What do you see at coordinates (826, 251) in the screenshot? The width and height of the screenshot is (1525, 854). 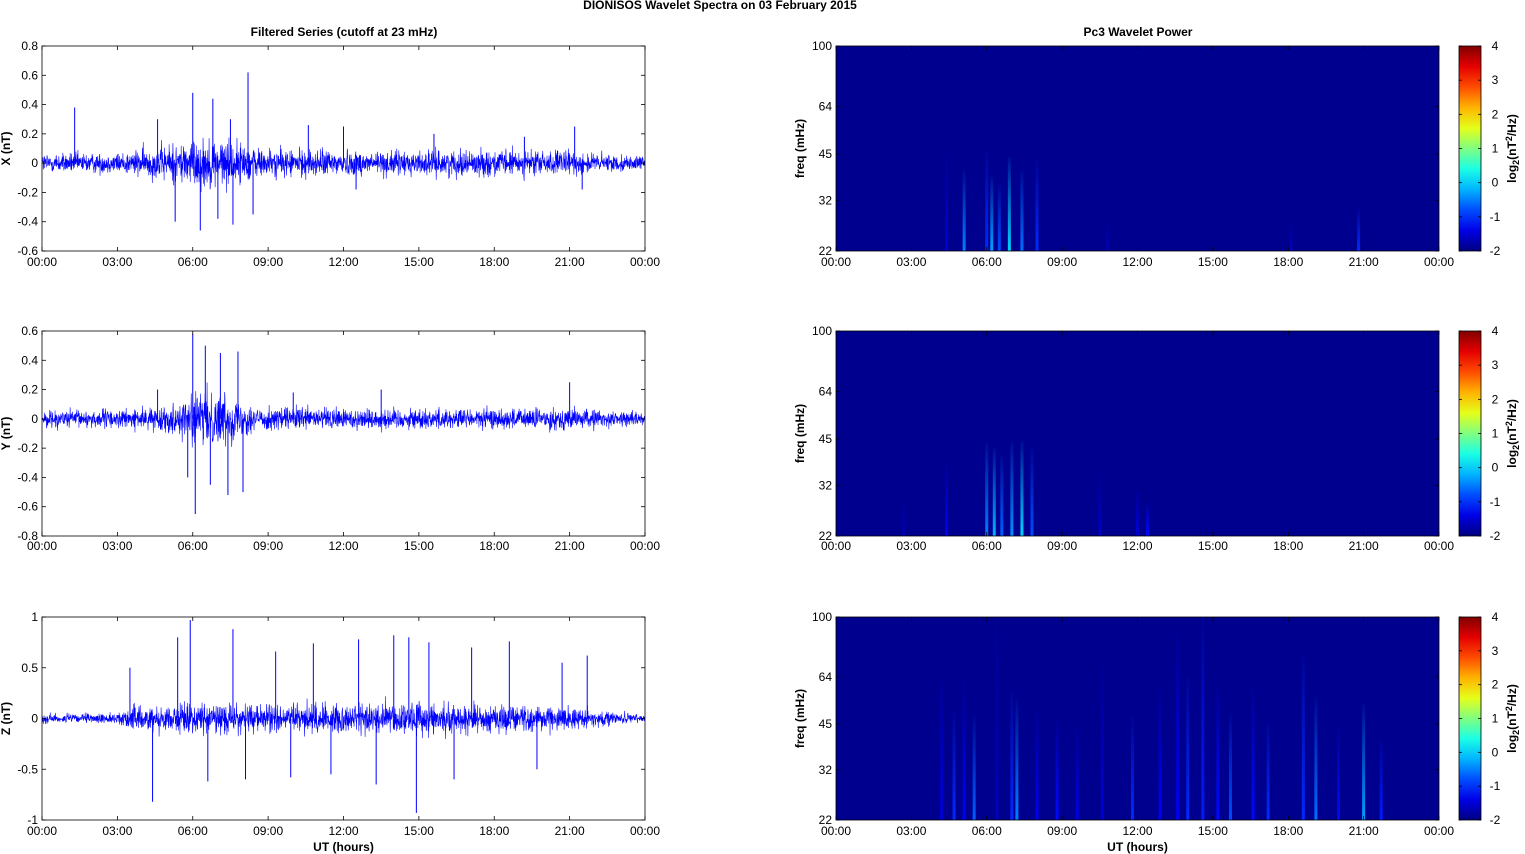 I see `y-tick-label: 22` at bounding box center [826, 251].